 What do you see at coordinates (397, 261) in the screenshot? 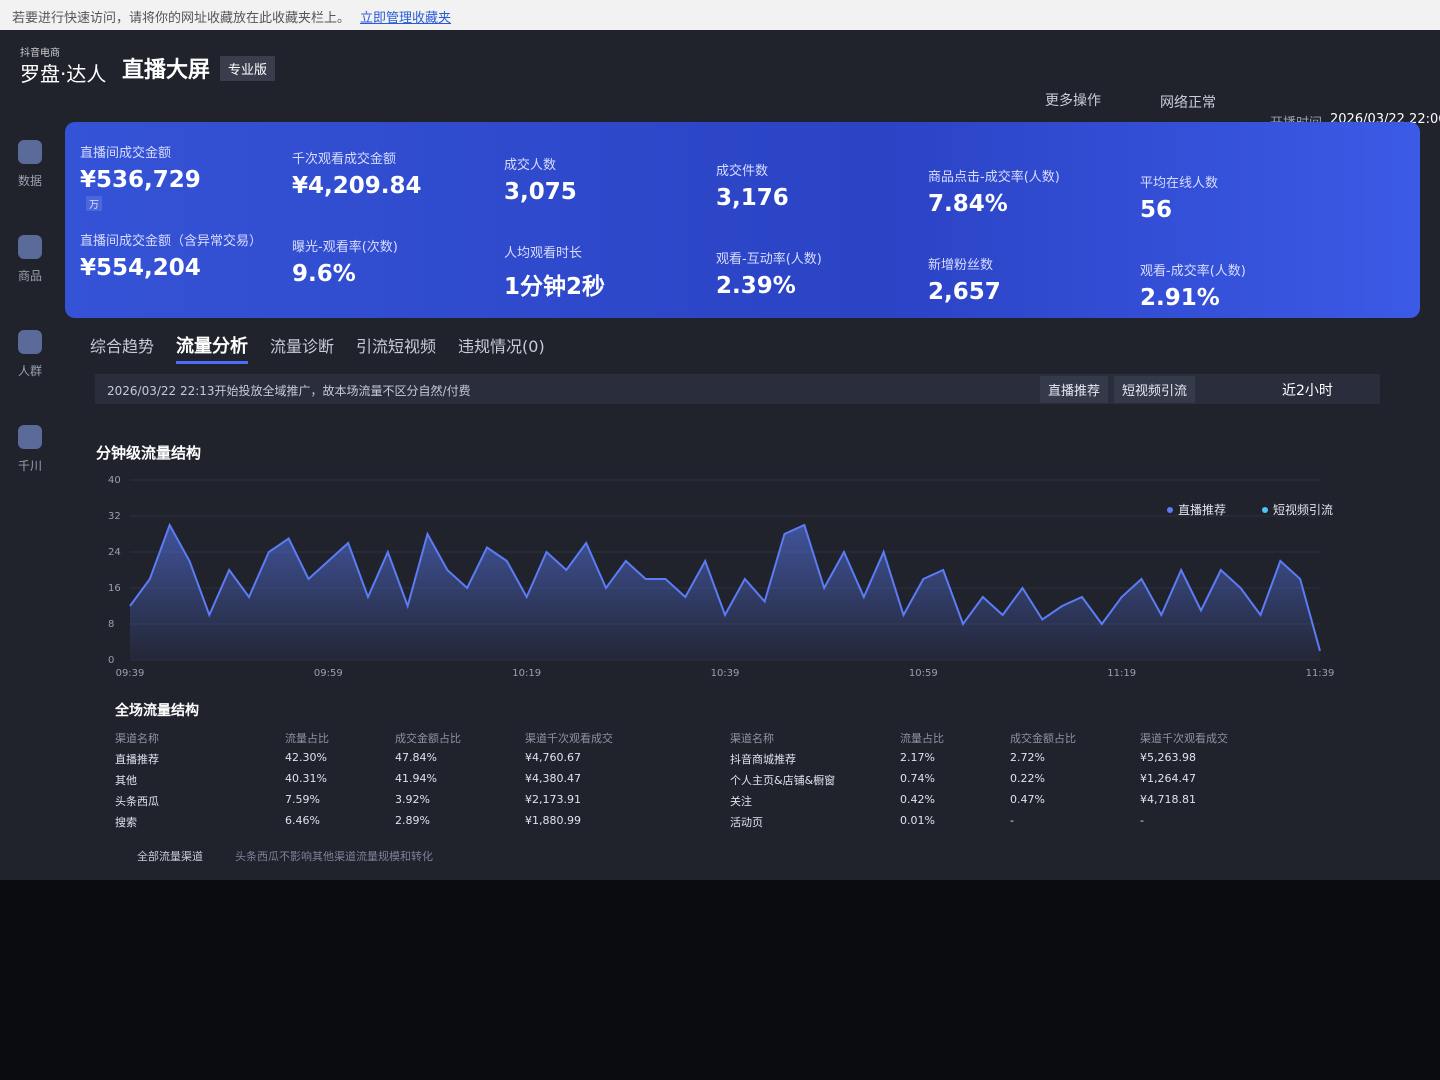
I see `metric: 曝光-观看率(次数) 9.6%` at bounding box center [397, 261].